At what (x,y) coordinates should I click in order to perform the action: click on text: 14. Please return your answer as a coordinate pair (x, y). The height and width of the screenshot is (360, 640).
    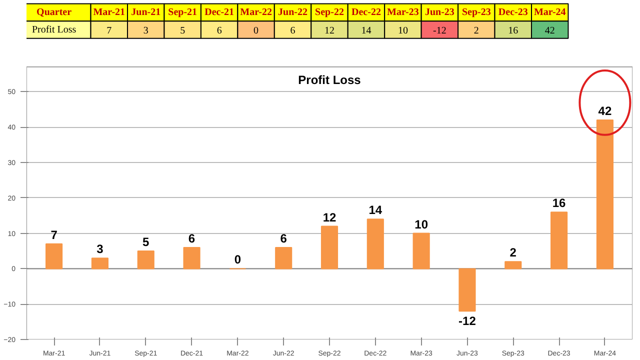
    Looking at the image, I should click on (366, 30).